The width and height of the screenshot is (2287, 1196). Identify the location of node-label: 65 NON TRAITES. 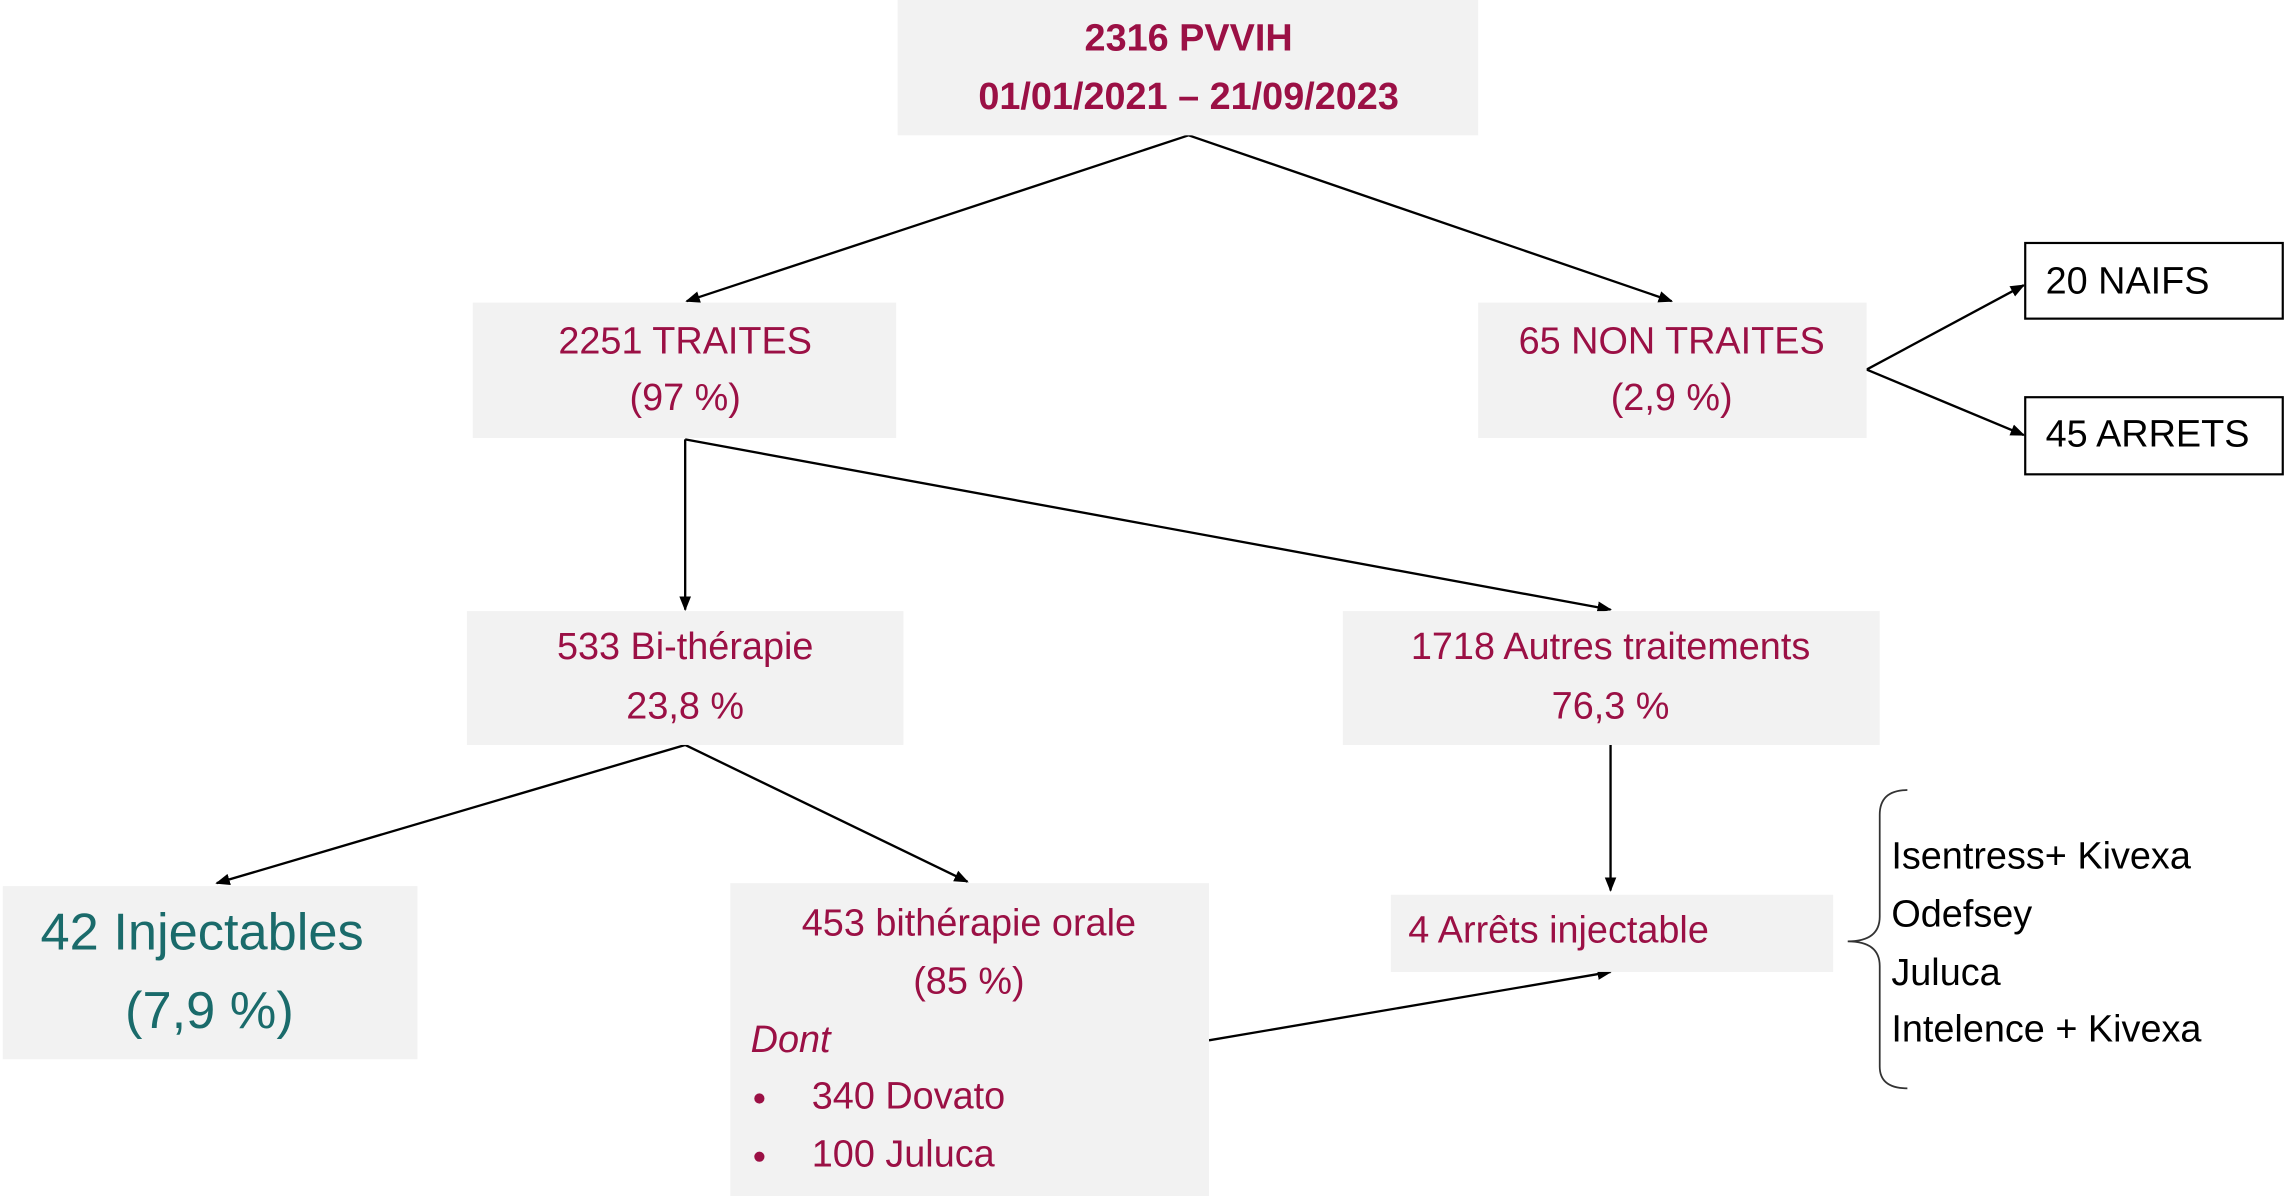
(1672, 341).